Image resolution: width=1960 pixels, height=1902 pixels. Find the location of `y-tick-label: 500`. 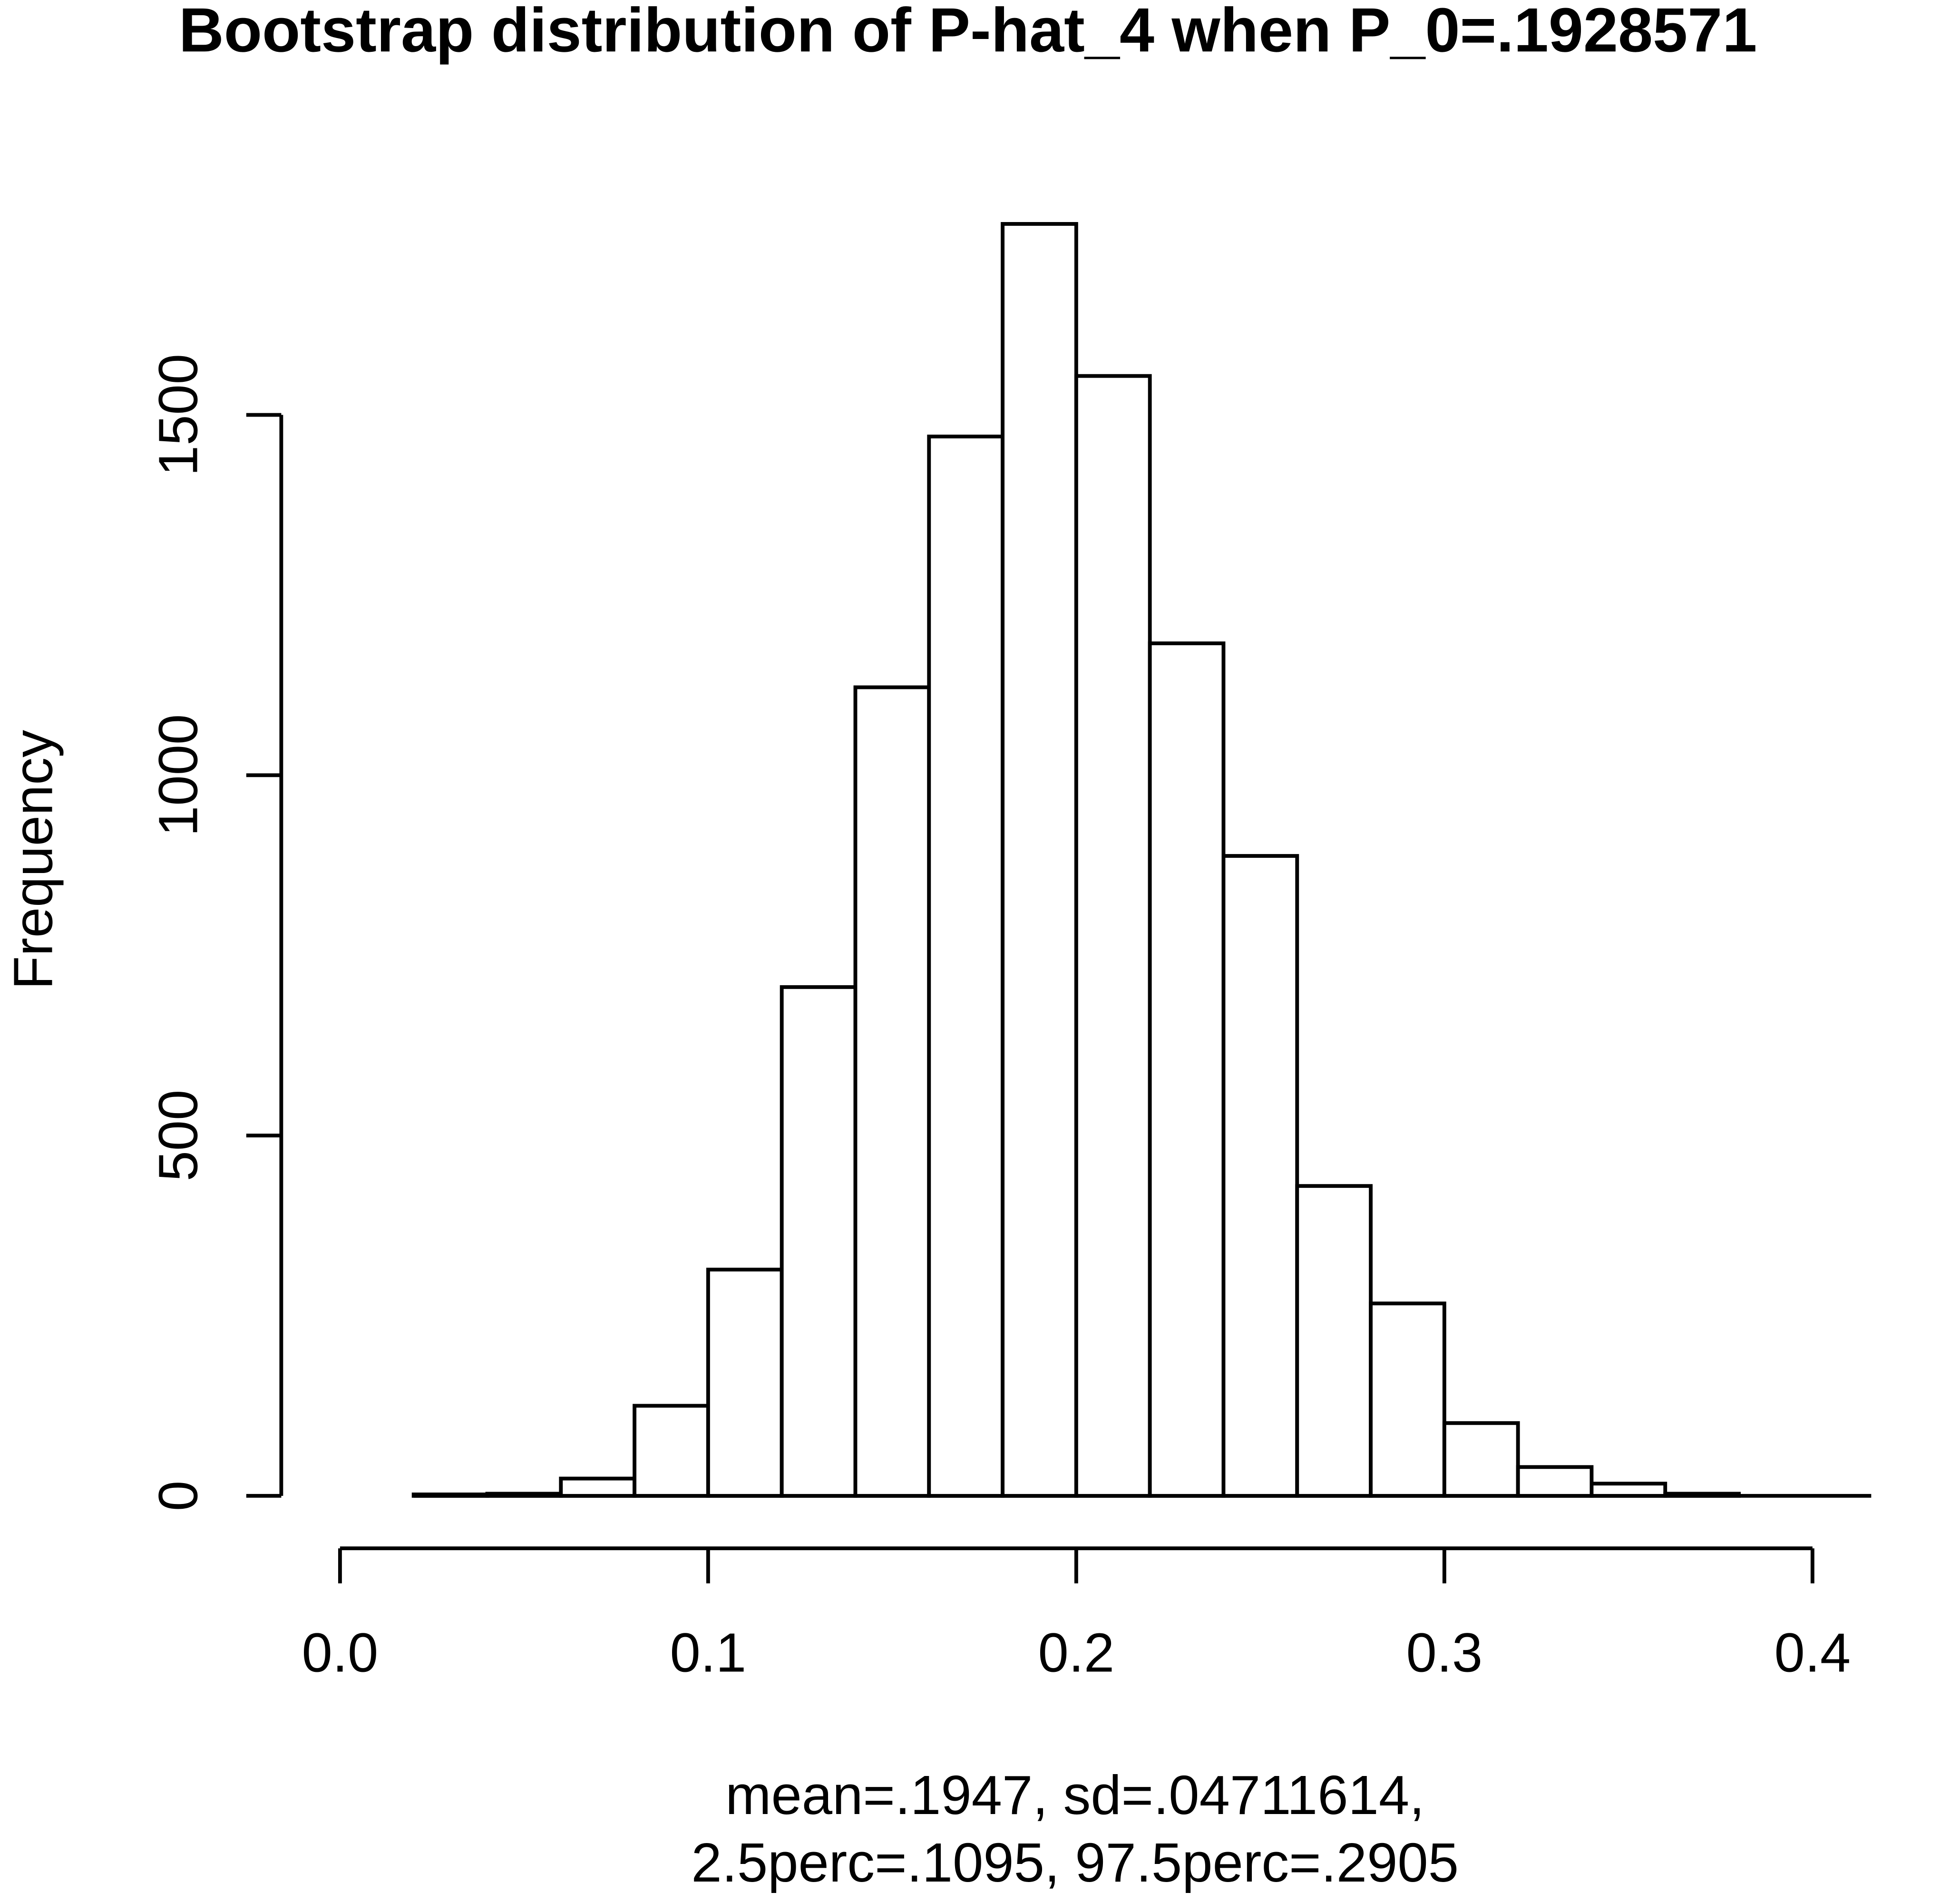

y-tick-label: 500 is located at coordinates (178, 1136).